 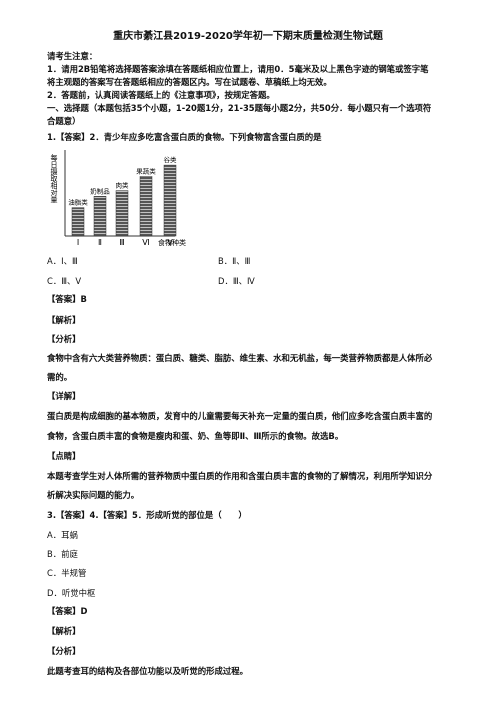 I want to click on x-tick-label: Ⅱ, so click(x=100, y=242).